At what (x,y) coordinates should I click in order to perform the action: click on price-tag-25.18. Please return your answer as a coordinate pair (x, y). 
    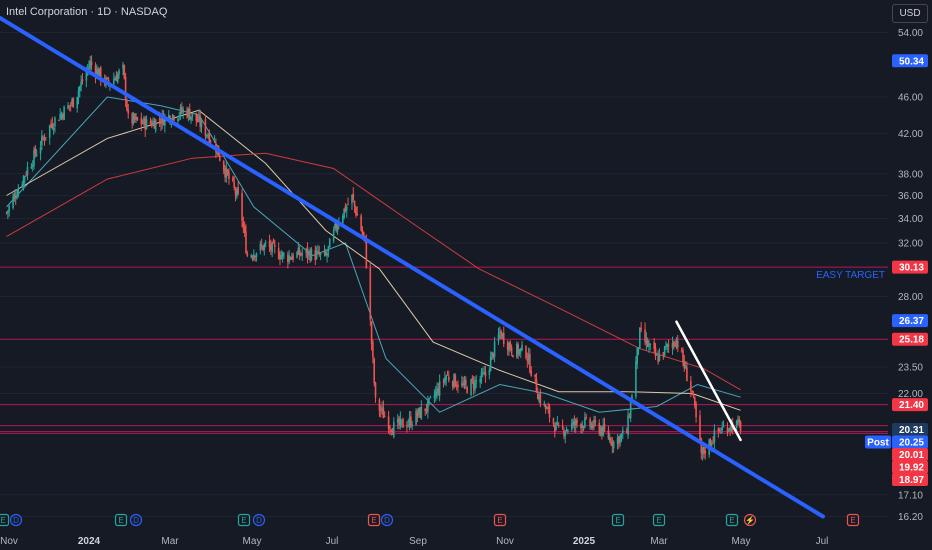
    Looking at the image, I should click on (910, 339).